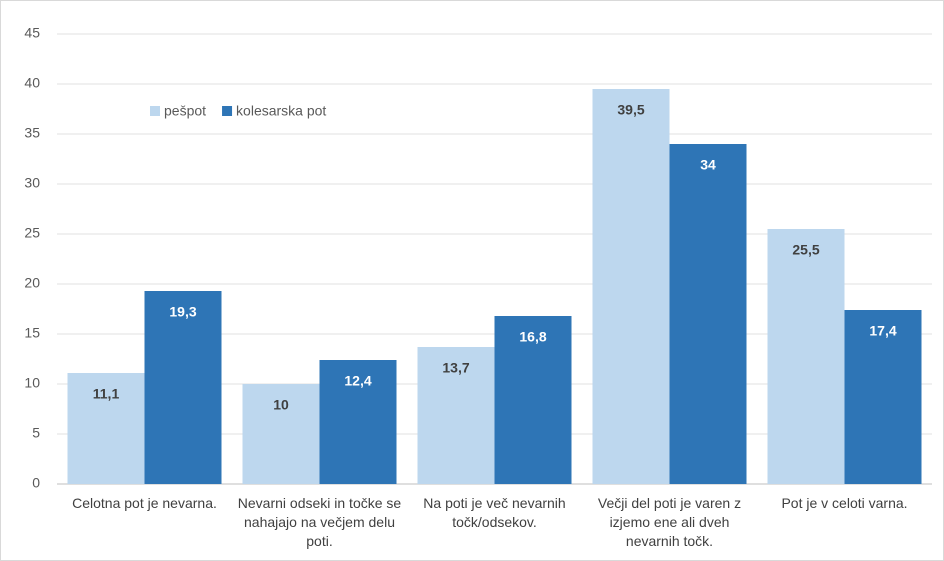  What do you see at coordinates (281, 111) in the screenshot?
I see `legend-label: kolesarska pot` at bounding box center [281, 111].